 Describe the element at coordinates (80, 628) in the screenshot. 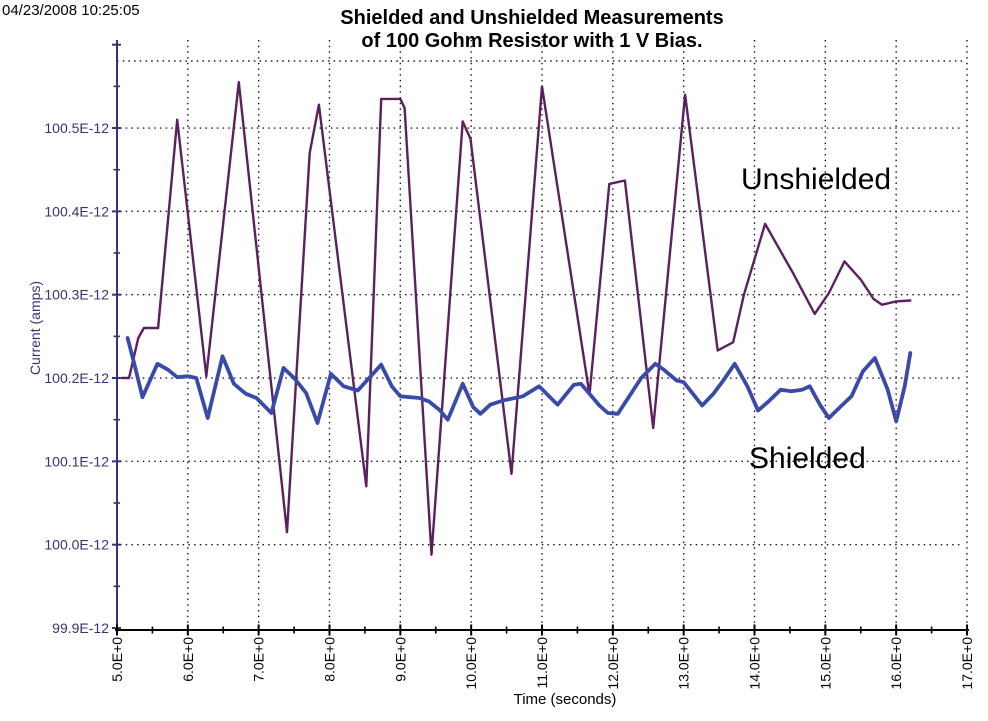

I see `y-tick-label: 99.9E-12` at that location.